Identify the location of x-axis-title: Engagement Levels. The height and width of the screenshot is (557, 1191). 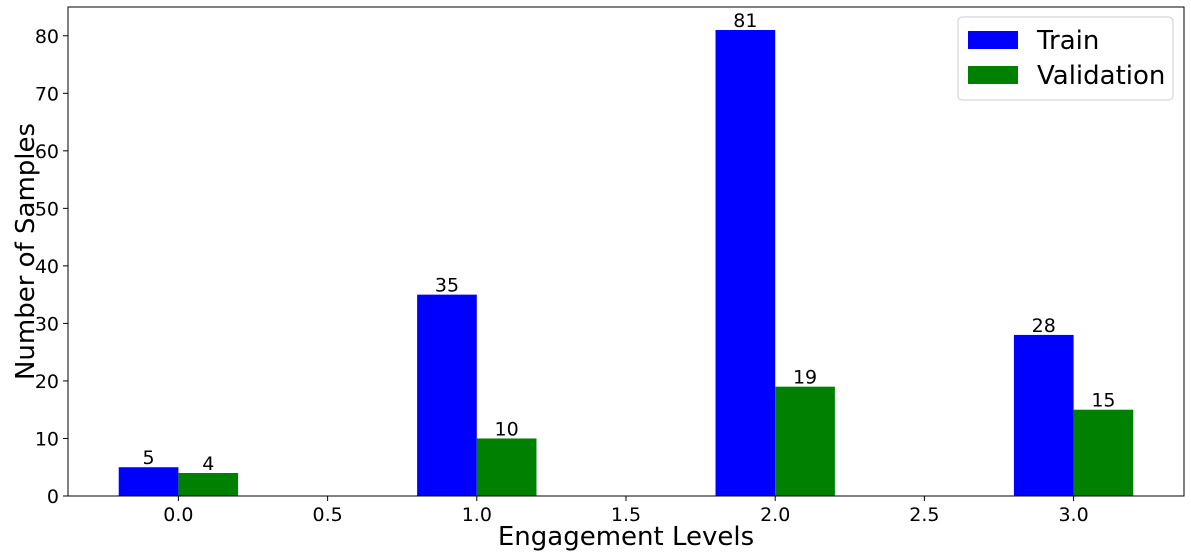
(626, 537).